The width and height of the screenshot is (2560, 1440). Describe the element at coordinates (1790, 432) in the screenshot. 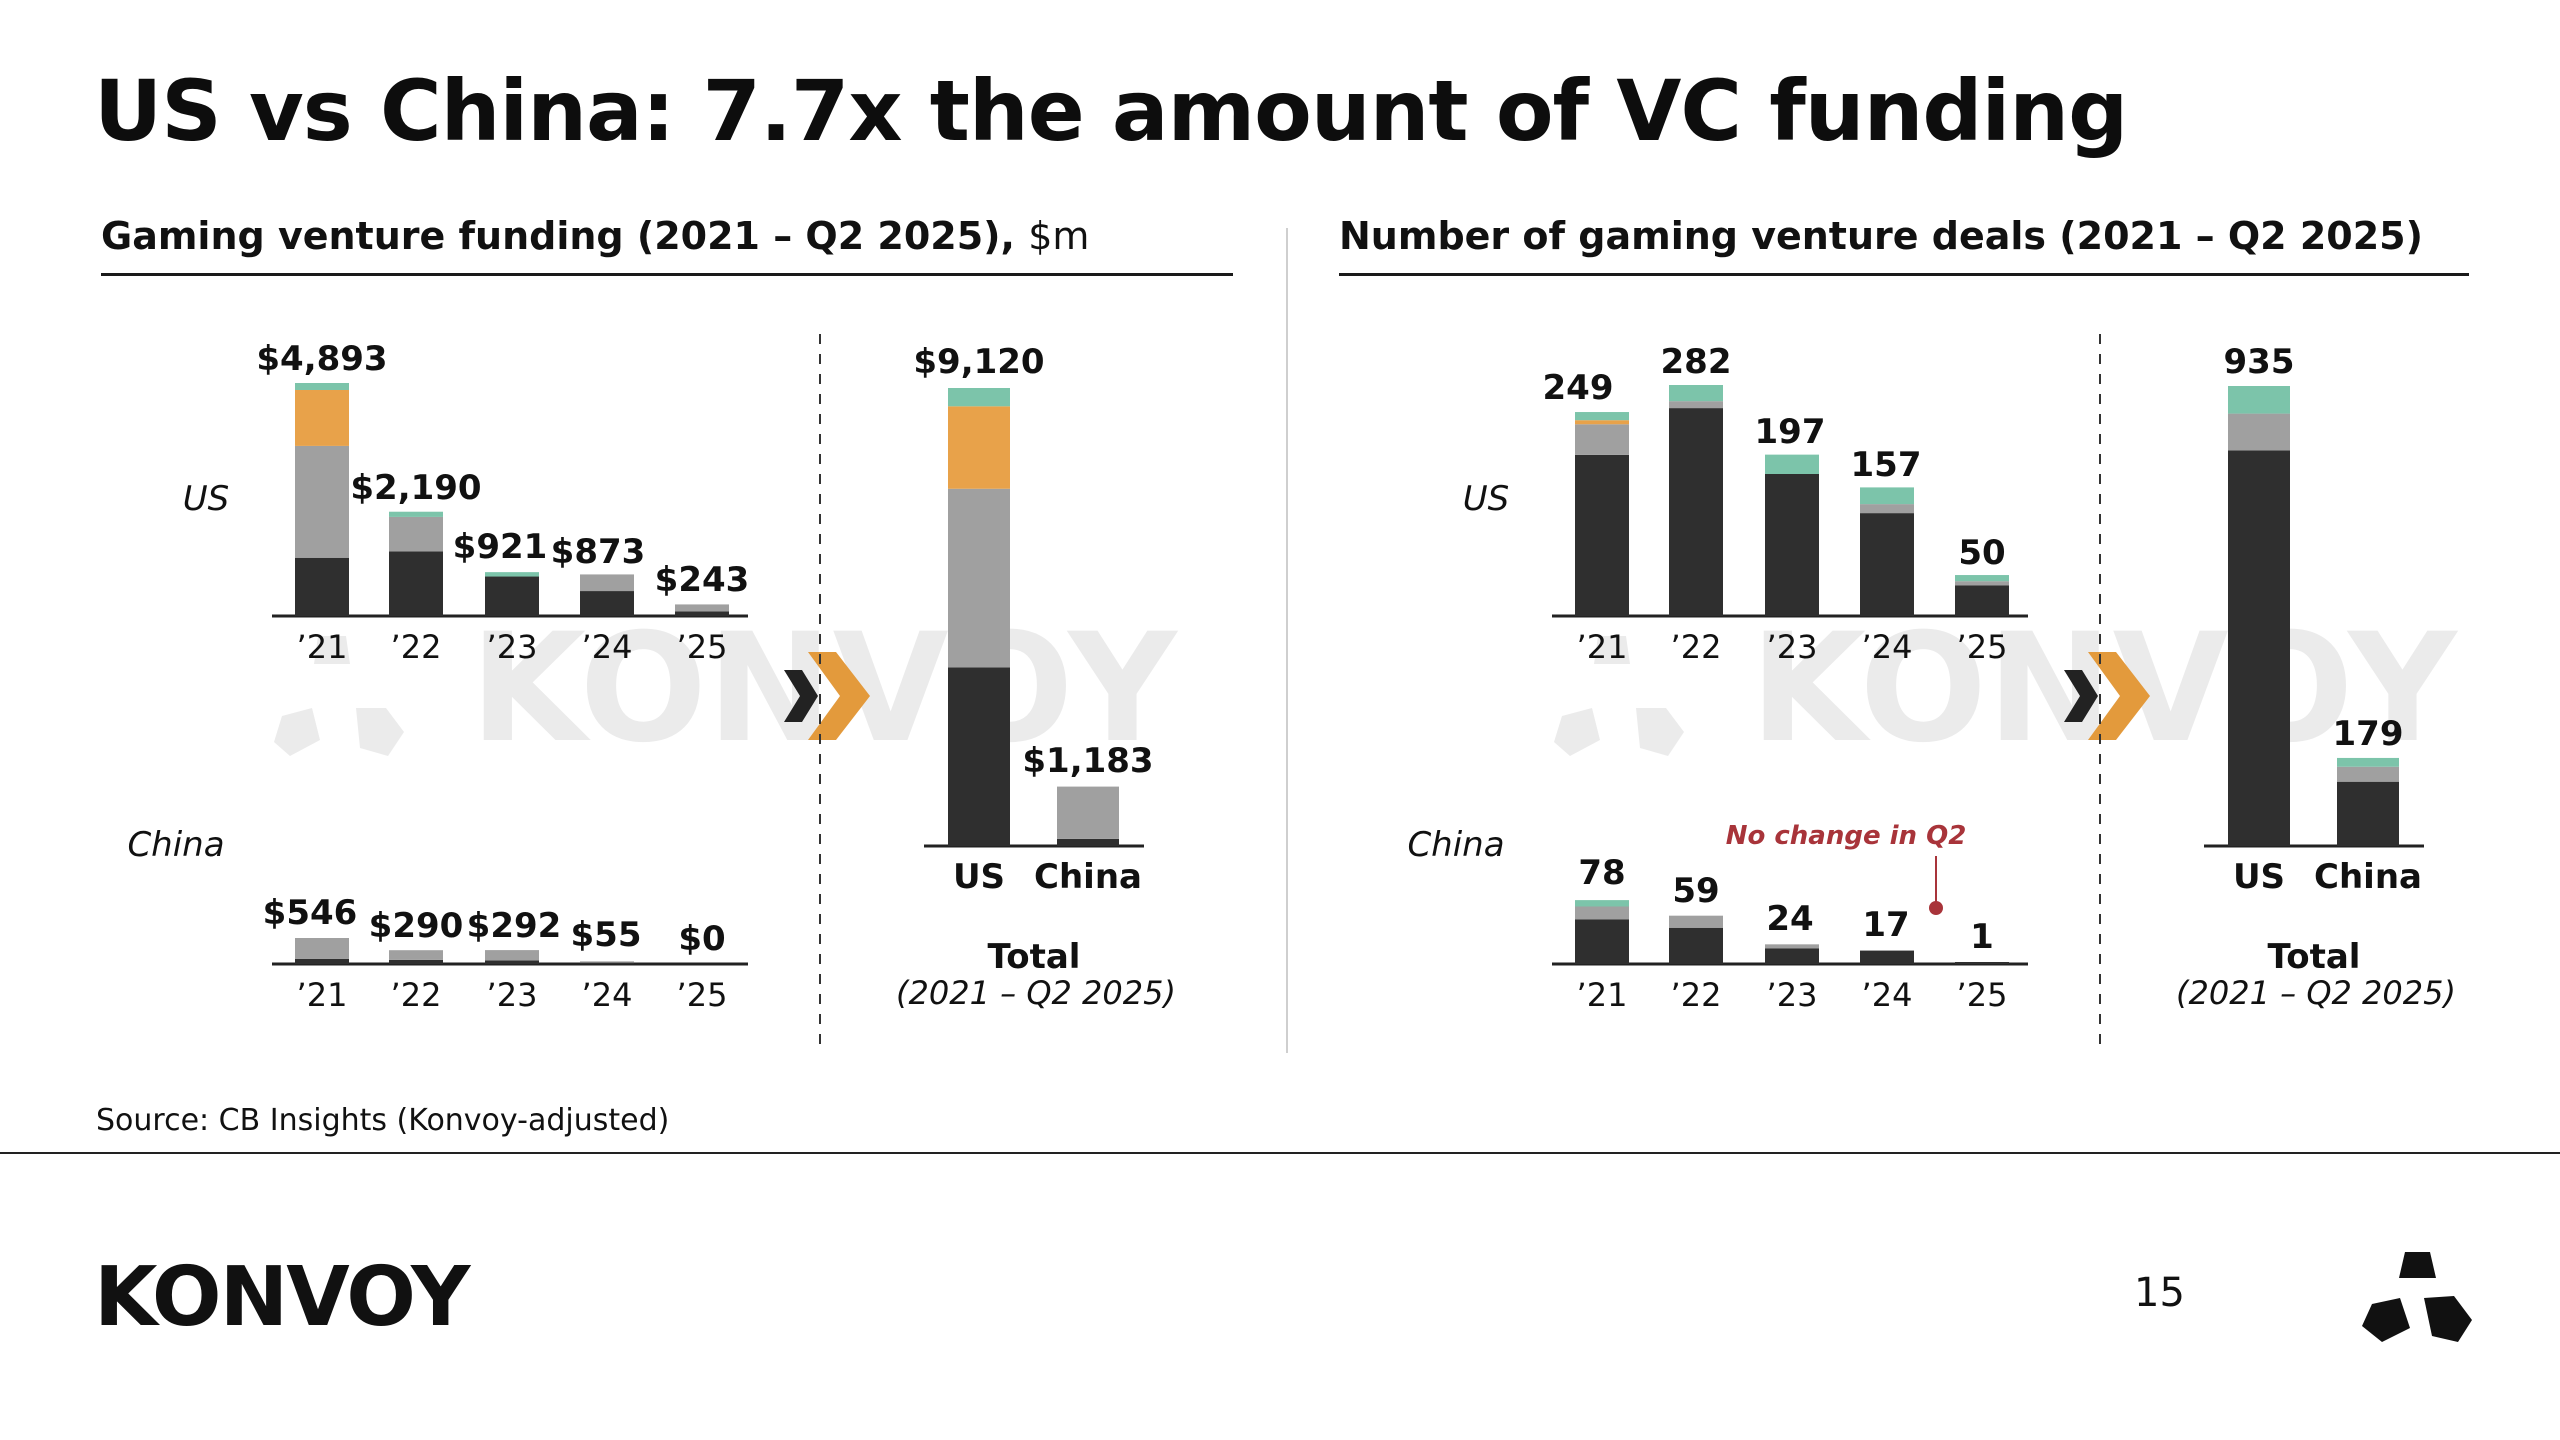

I see `deals-us-value-label: 197` at that location.